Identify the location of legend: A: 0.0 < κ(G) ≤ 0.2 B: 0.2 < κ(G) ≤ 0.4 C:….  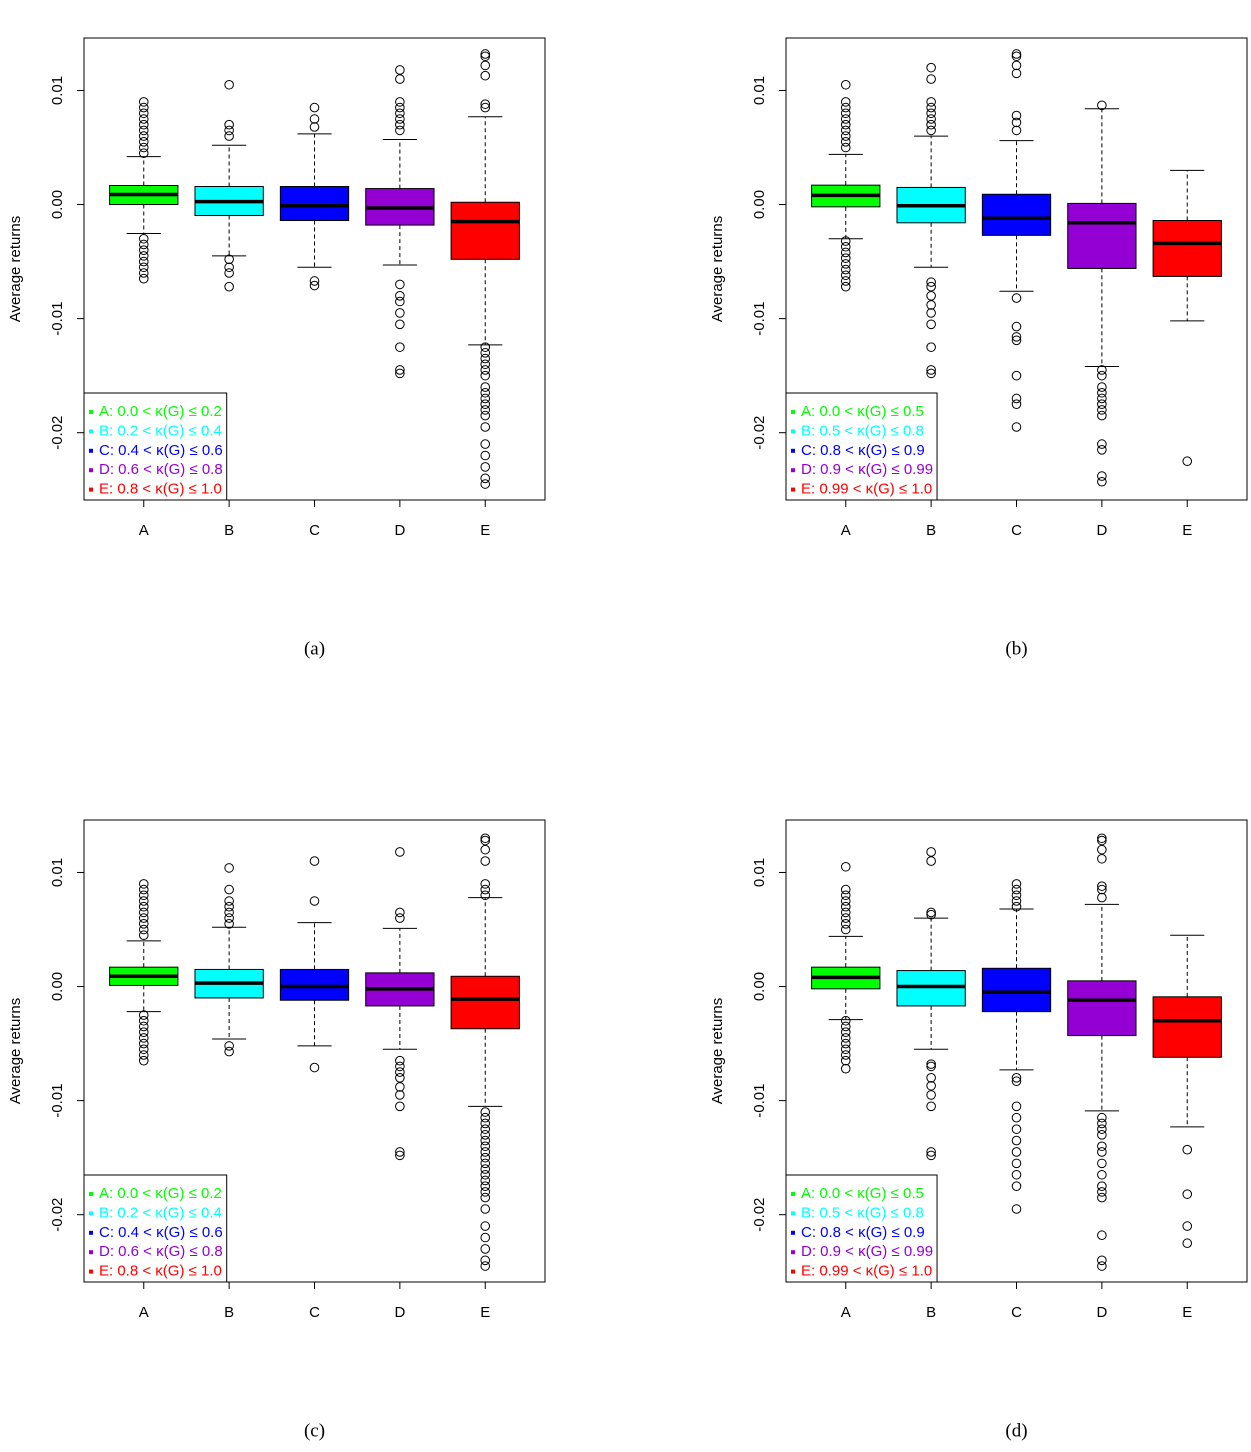
(155, 1228).